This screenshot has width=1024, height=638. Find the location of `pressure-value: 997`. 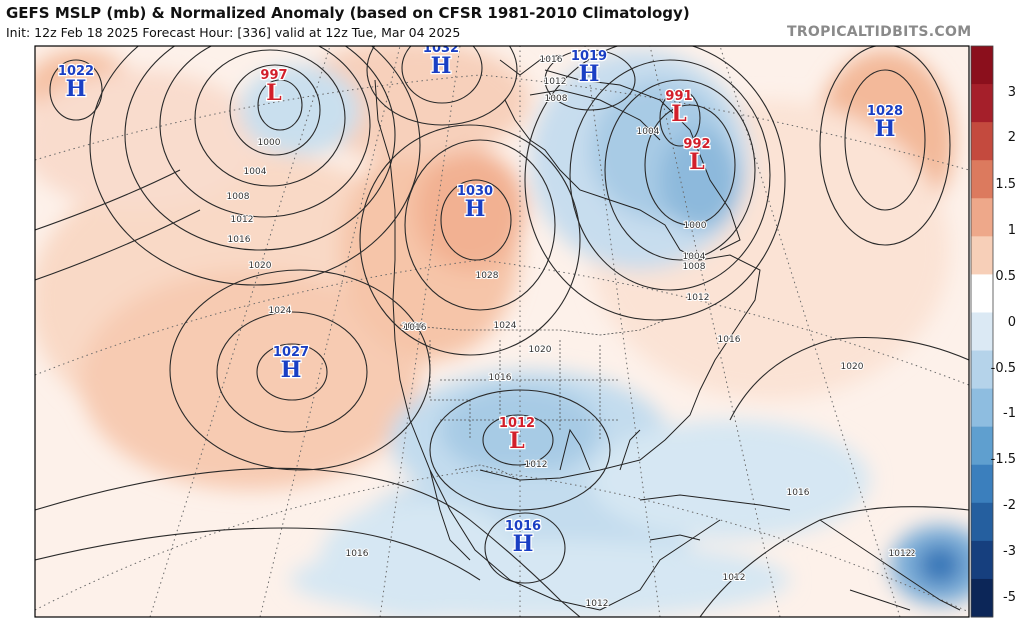

pressure-value: 997 is located at coordinates (273, 75).